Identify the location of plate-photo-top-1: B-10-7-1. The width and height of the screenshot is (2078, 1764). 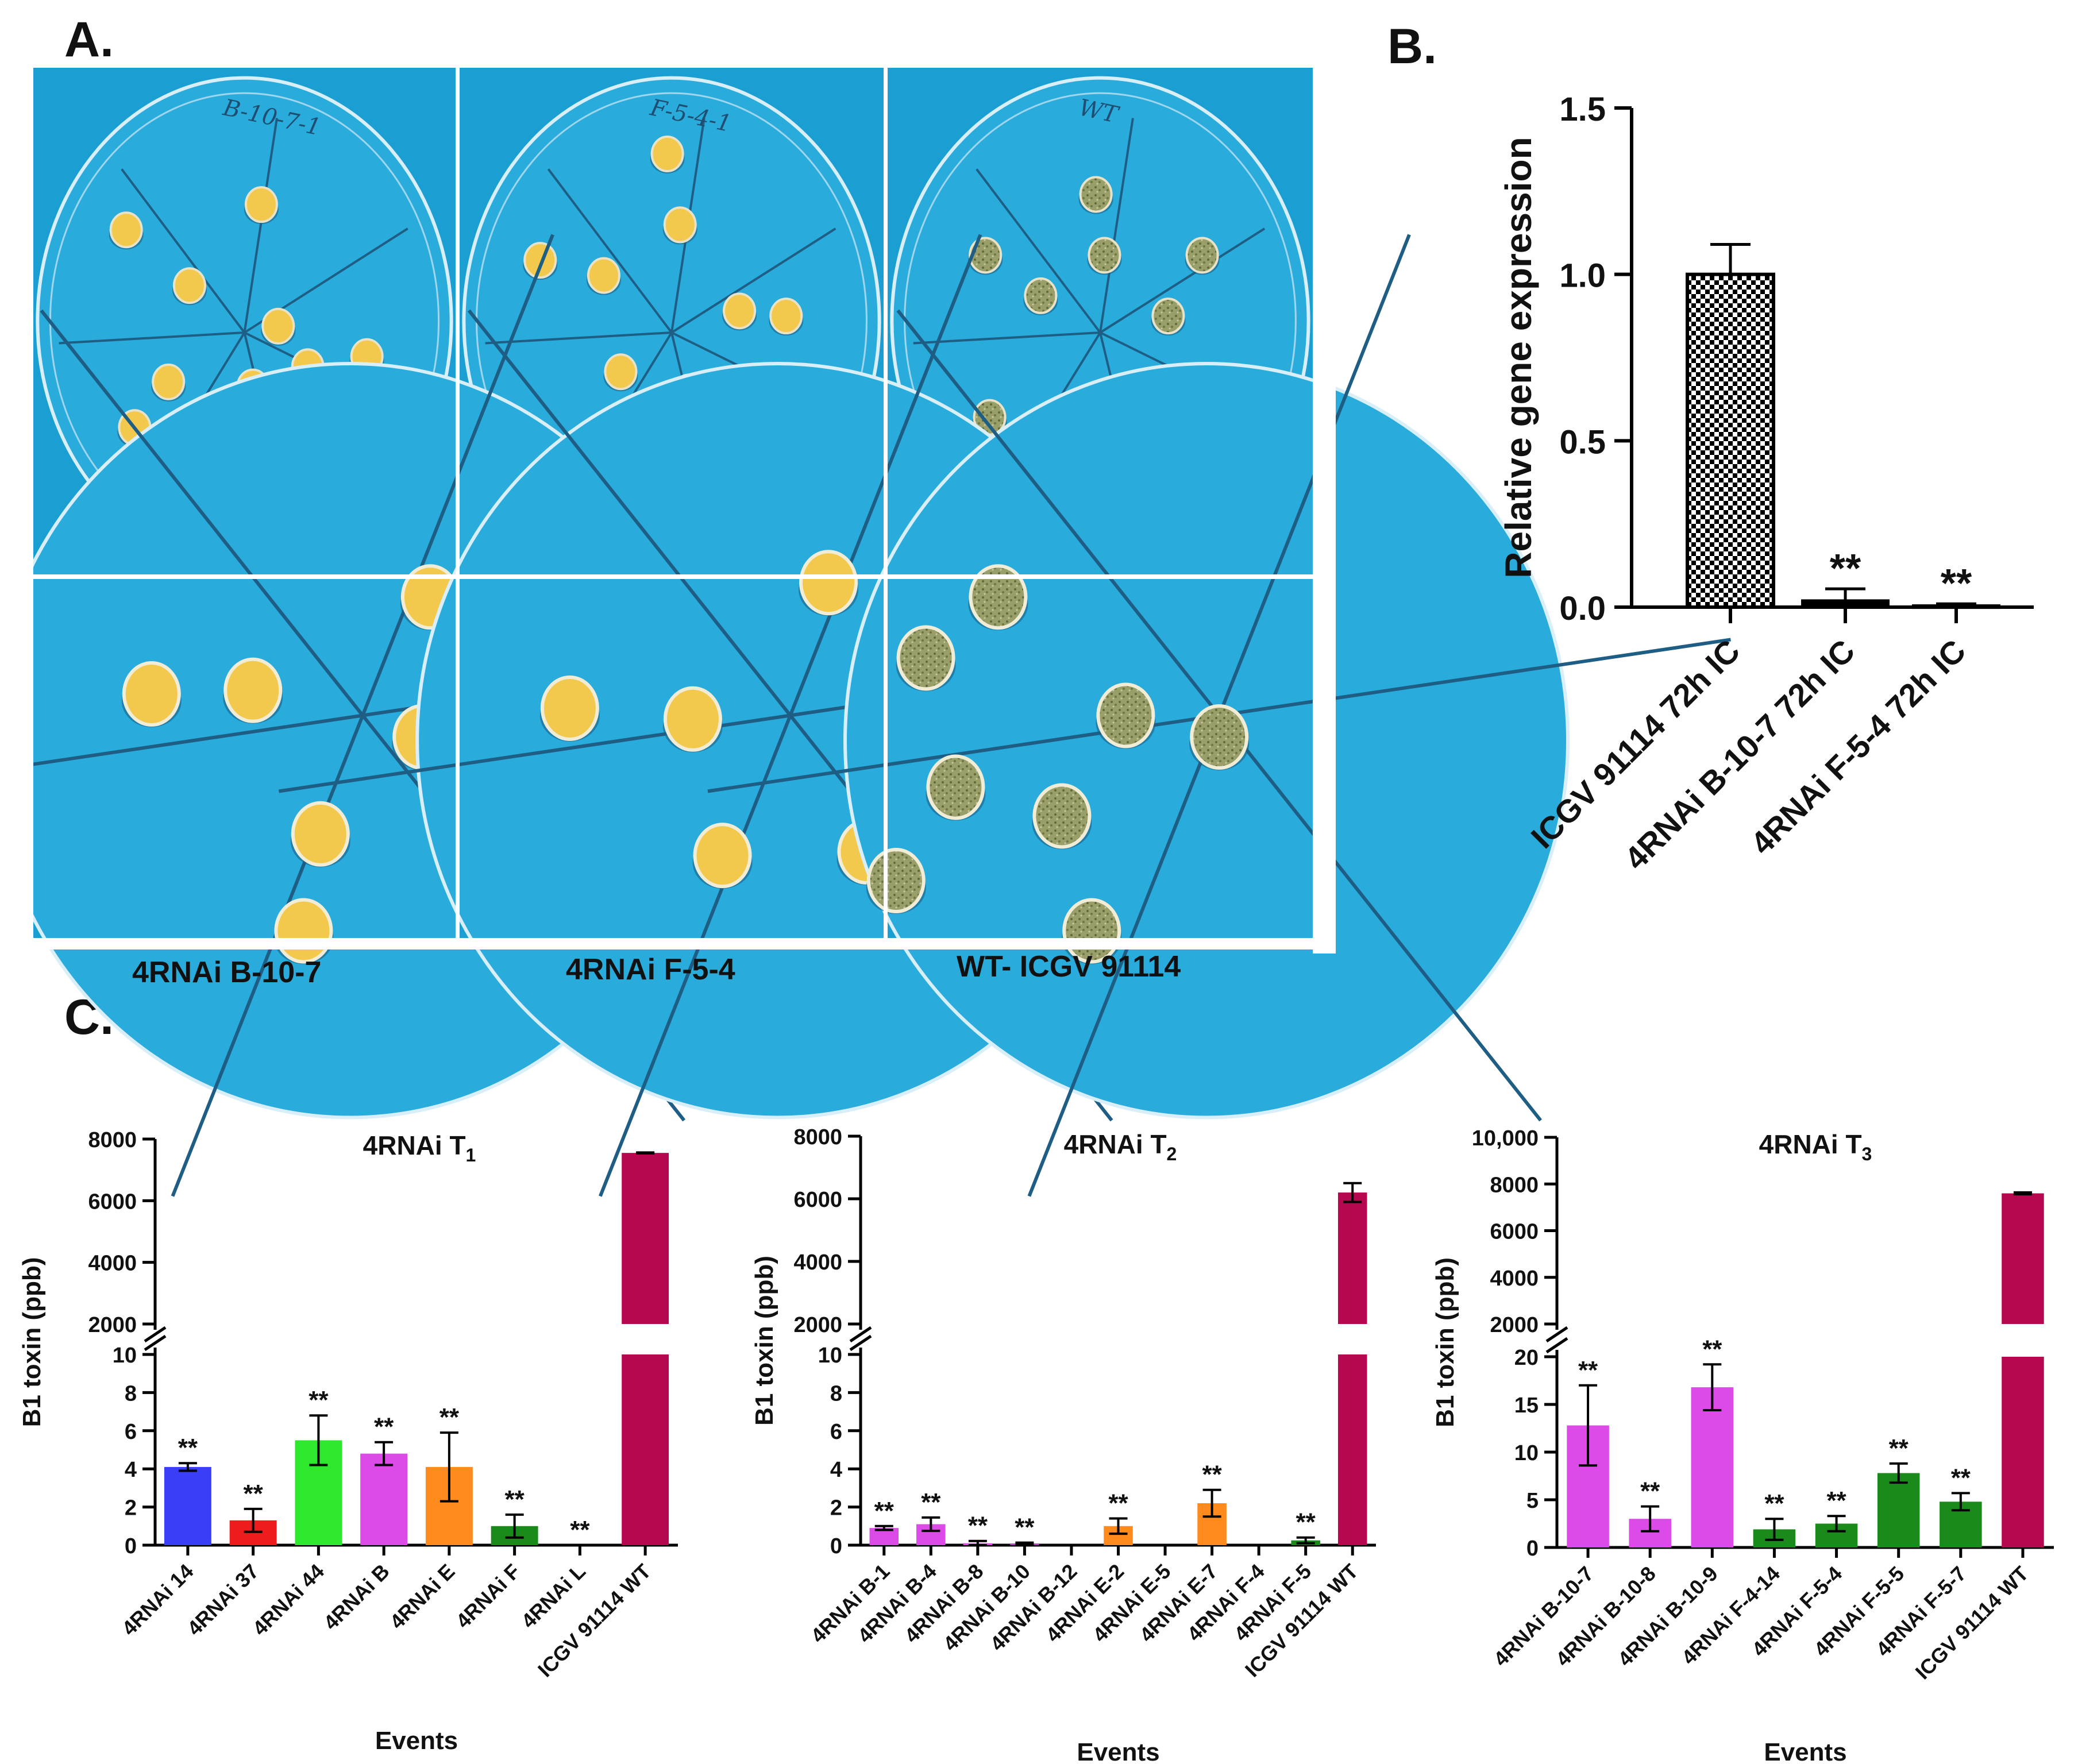
(244, 321).